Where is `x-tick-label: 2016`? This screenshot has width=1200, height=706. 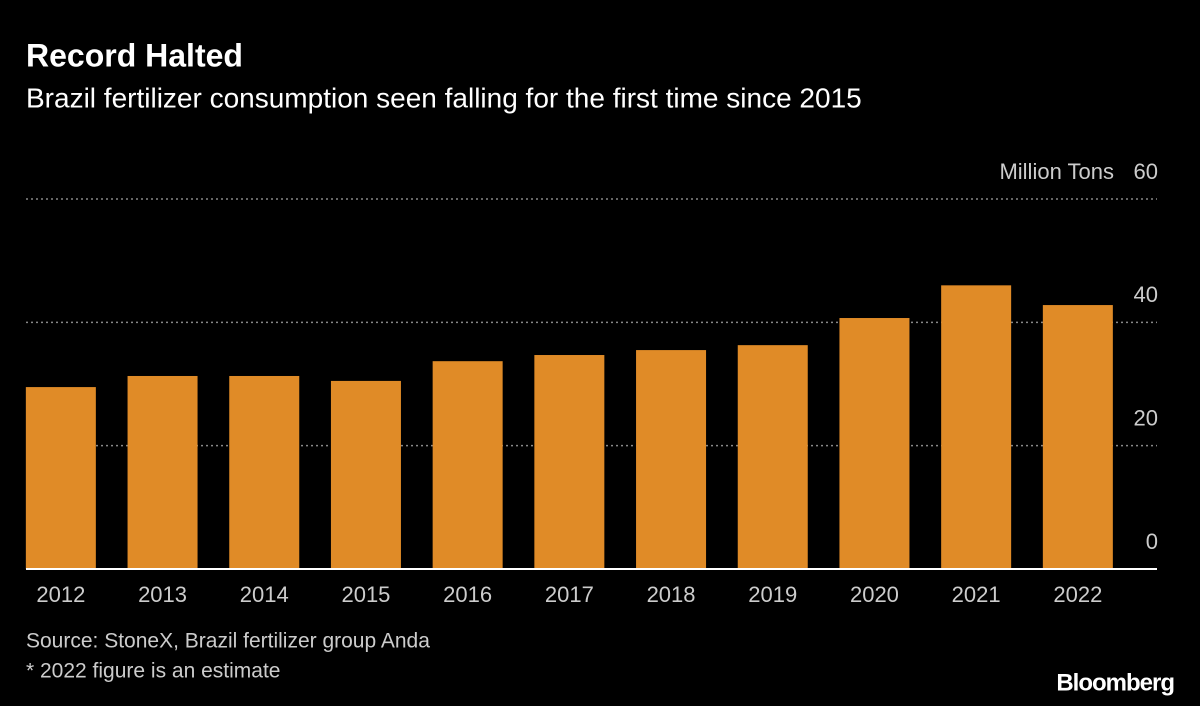
x-tick-label: 2016 is located at coordinates (467, 594).